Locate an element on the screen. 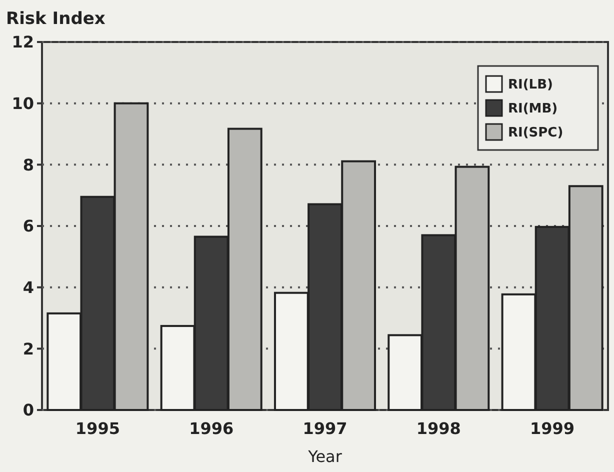 The width and height of the screenshot is (614, 472). legend-label: RI(SPC) is located at coordinates (536, 133).